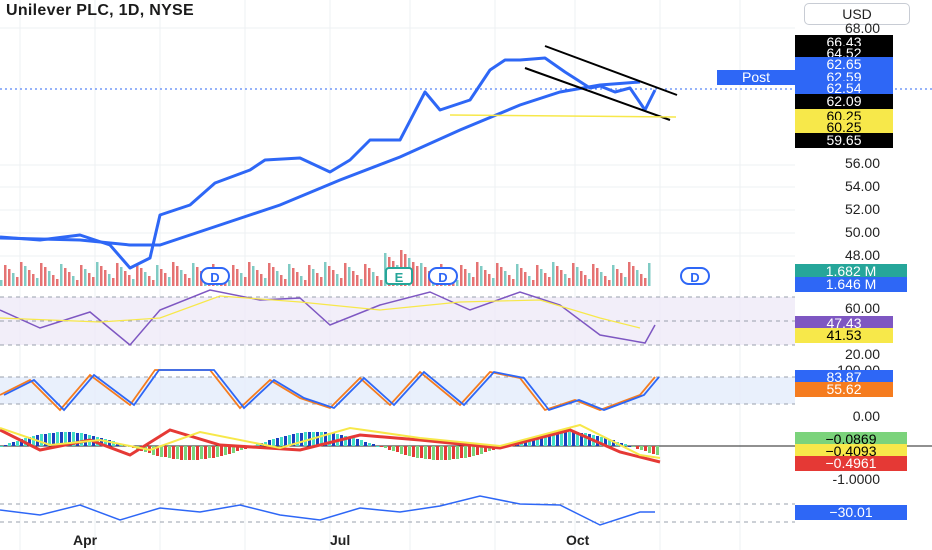 The image size is (932, 550). What do you see at coordinates (862, 232) in the screenshot?
I see `price-tick: 50.00` at bounding box center [862, 232].